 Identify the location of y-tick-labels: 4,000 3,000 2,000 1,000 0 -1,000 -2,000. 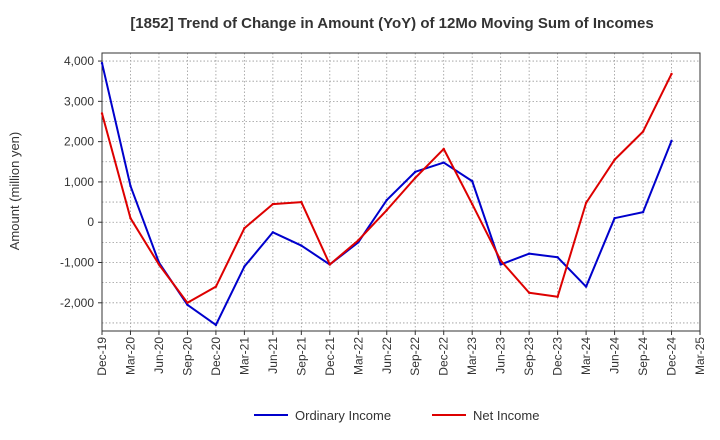
(77, 182).